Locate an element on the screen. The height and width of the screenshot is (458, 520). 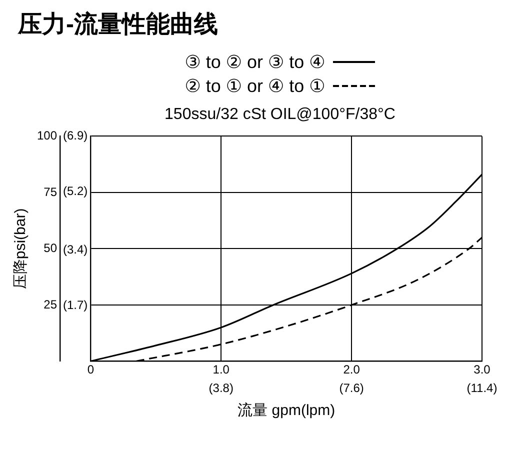
y2-tick-label: (5.2) is located at coordinates (75, 191).